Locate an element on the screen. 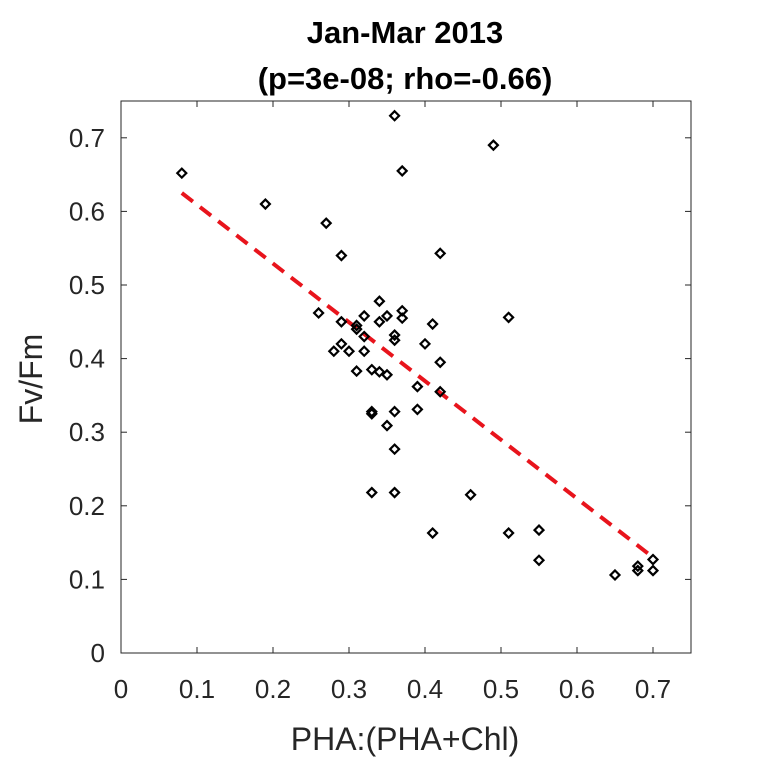 The image size is (760, 760). x-tick-label: 0.4 is located at coordinates (425, 689).